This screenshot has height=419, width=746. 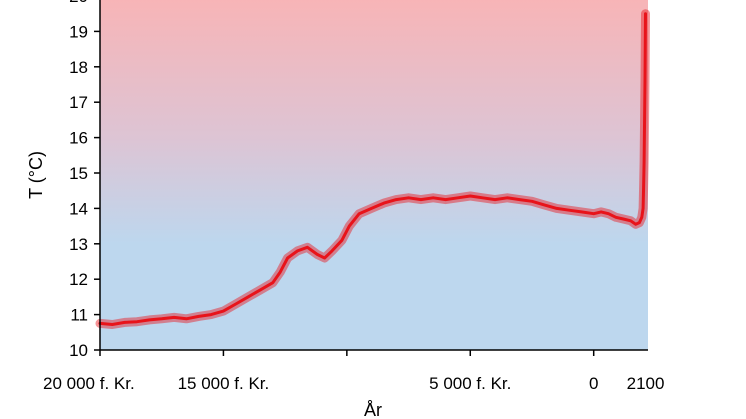 I want to click on y-tick-label-11: 11, so click(x=79, y=315).